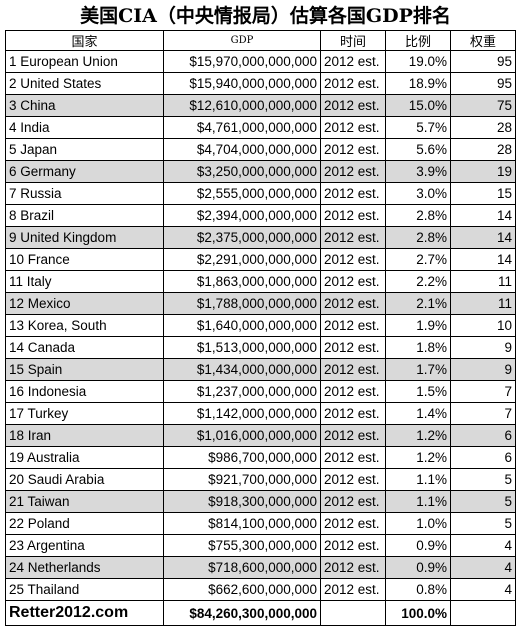  I want to click on cell-gdp: $1,016,000,000,000, so click(242, 435).